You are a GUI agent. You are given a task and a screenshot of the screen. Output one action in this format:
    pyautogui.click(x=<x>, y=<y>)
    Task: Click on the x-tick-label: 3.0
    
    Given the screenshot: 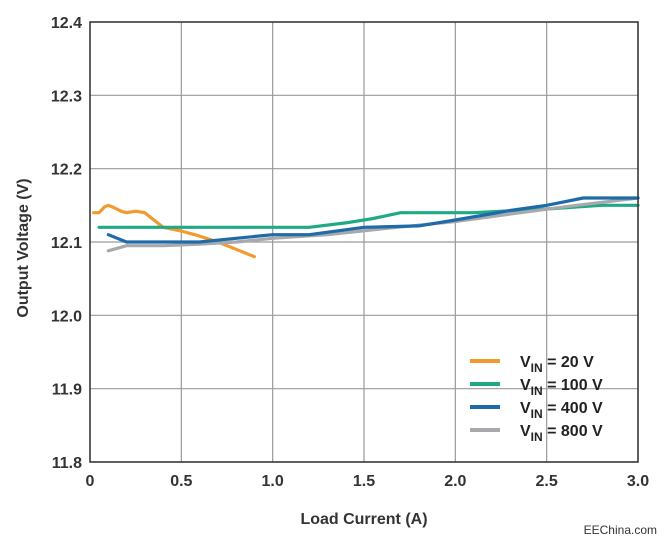 What is the action you would take?
    pyautogui.click(x=638, y=481)
    